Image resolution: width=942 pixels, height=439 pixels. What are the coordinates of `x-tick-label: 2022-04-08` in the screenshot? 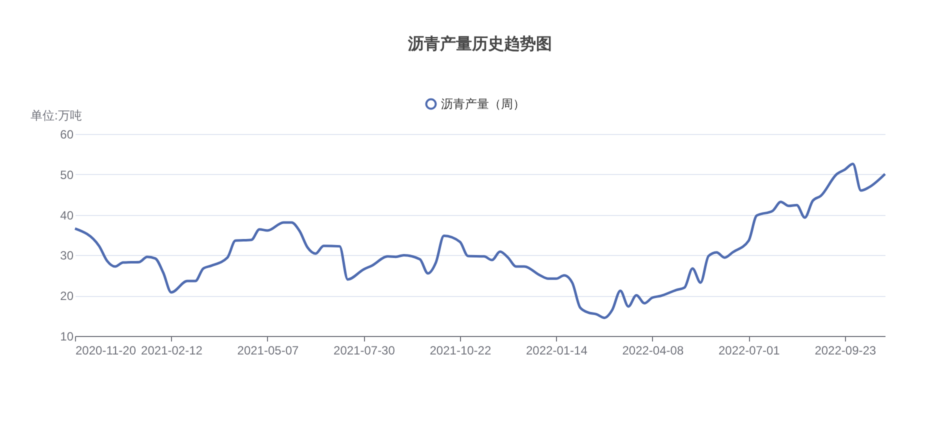 It's located at (653, 351).